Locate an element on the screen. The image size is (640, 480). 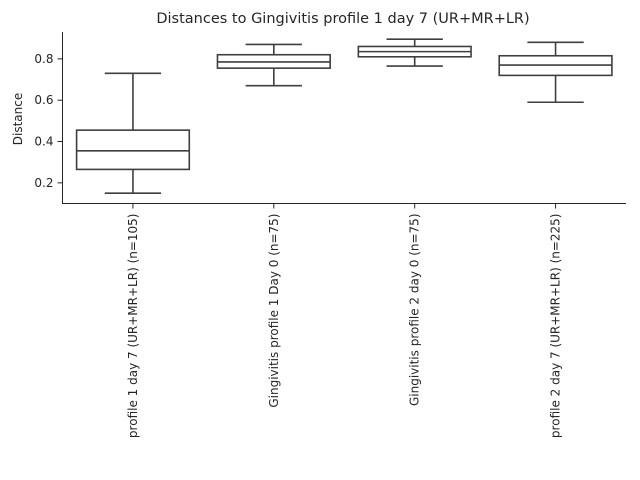
y-tick-label: 0.6 is located at coordinates (43, 100).